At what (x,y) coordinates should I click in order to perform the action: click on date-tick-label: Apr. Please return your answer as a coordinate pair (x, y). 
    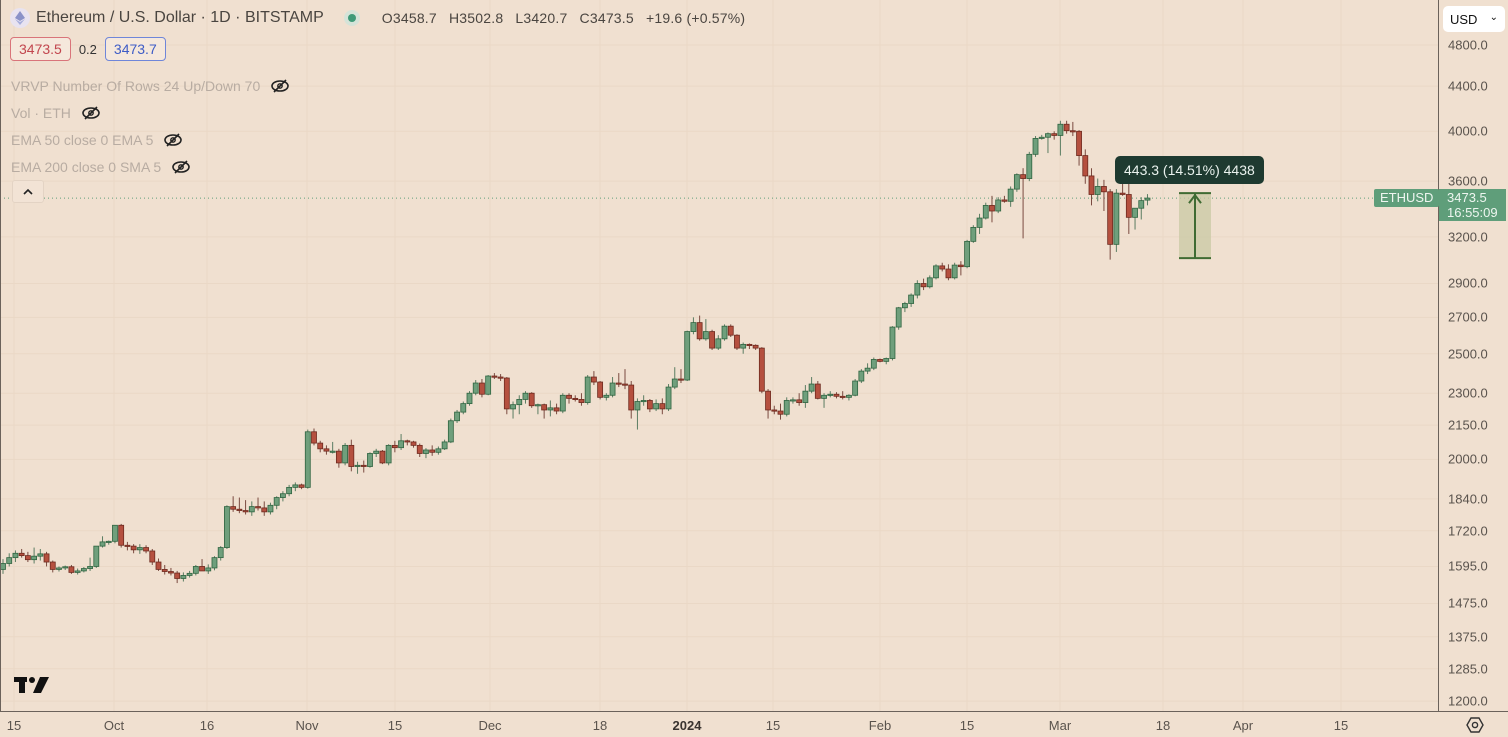
    Looking at the image, I should click on (1243, 725).